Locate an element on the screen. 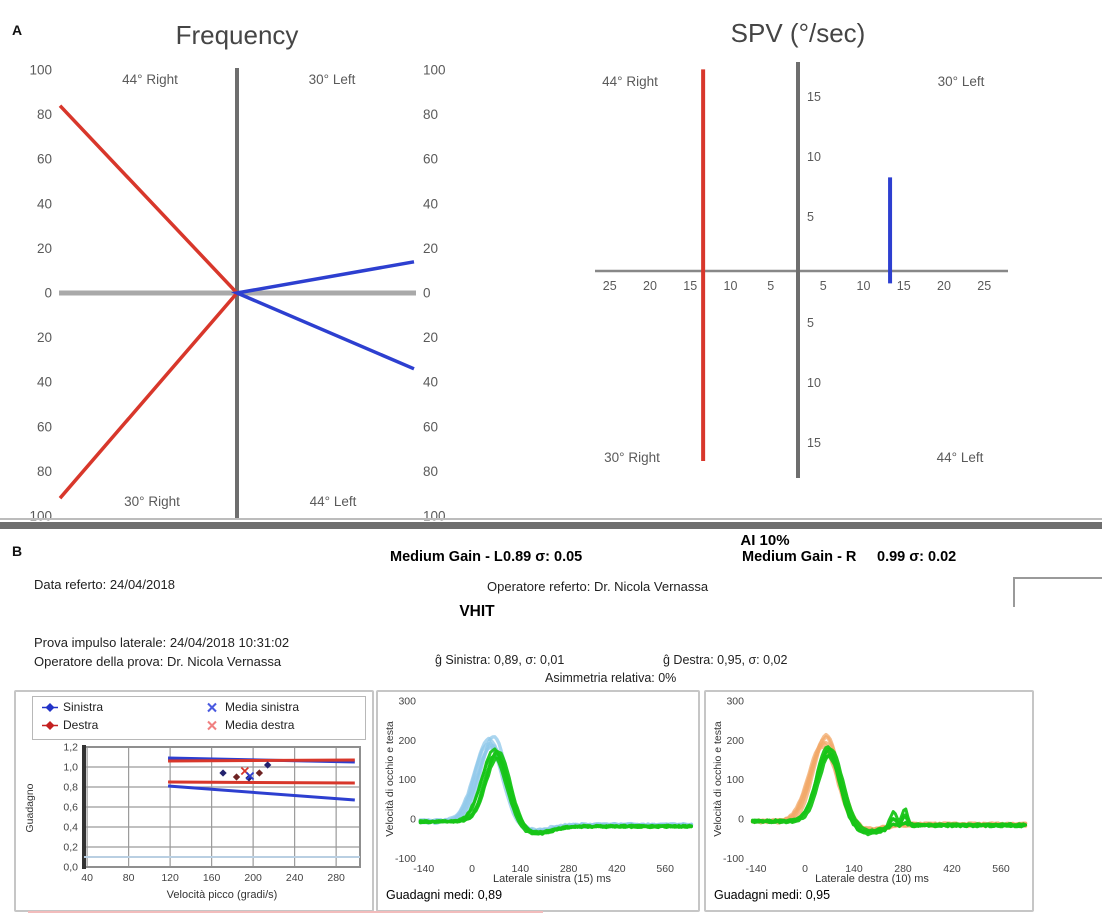 This screenshot has width=1102, height=915. report-date: Data referto: 24/04/2018 is located at coordinates (104, 584).